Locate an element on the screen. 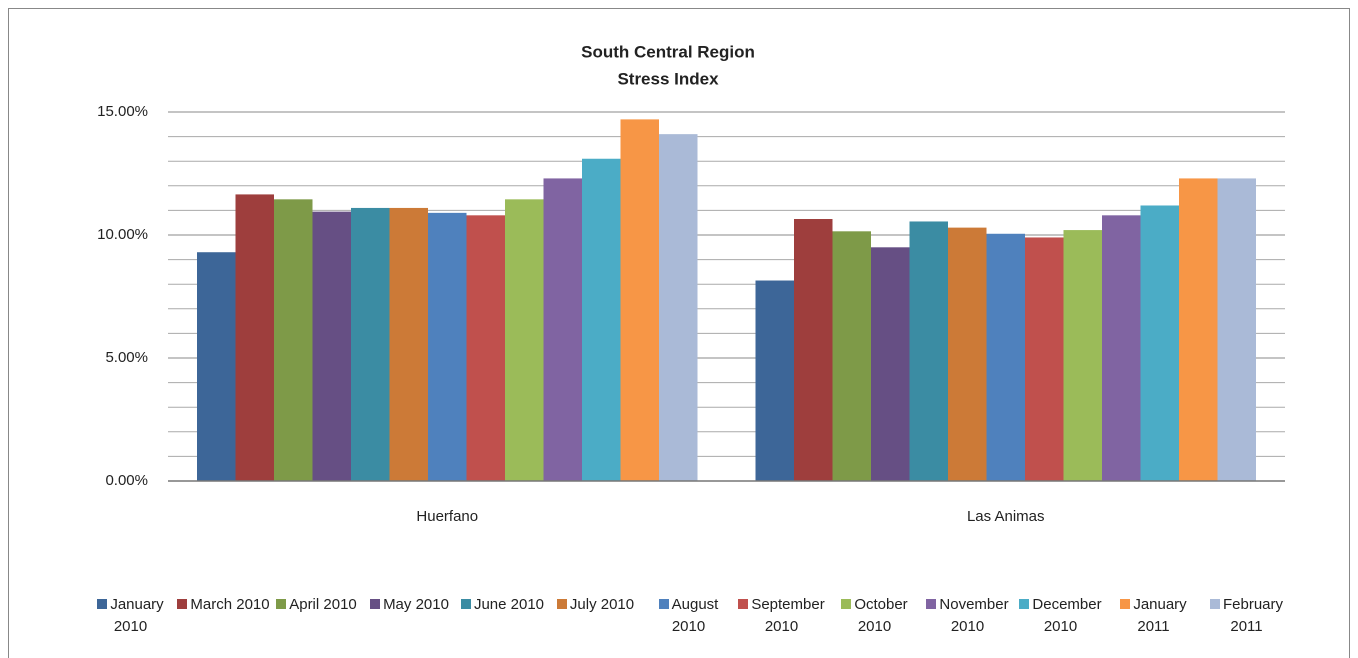 The image size is (1358, 658). legend-item: February 2011 is located at coordinates (1246, 616).